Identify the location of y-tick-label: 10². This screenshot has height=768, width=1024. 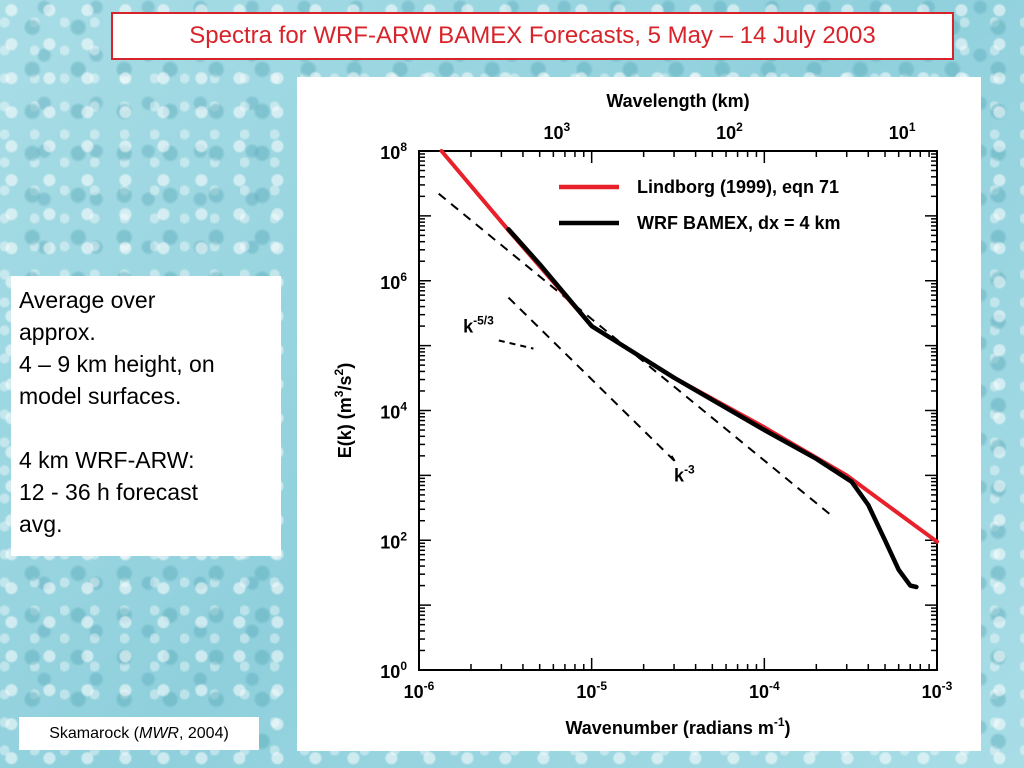
(393, 540).